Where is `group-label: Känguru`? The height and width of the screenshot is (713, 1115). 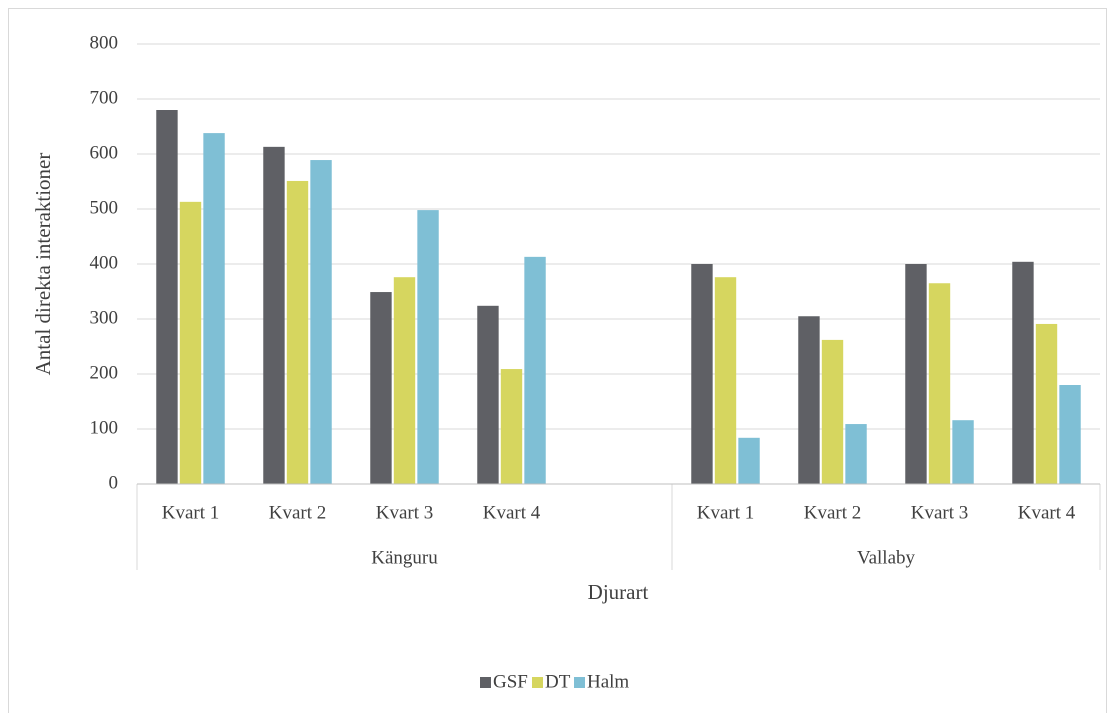 group-label: Känguru is located at coordinates (404, 557).